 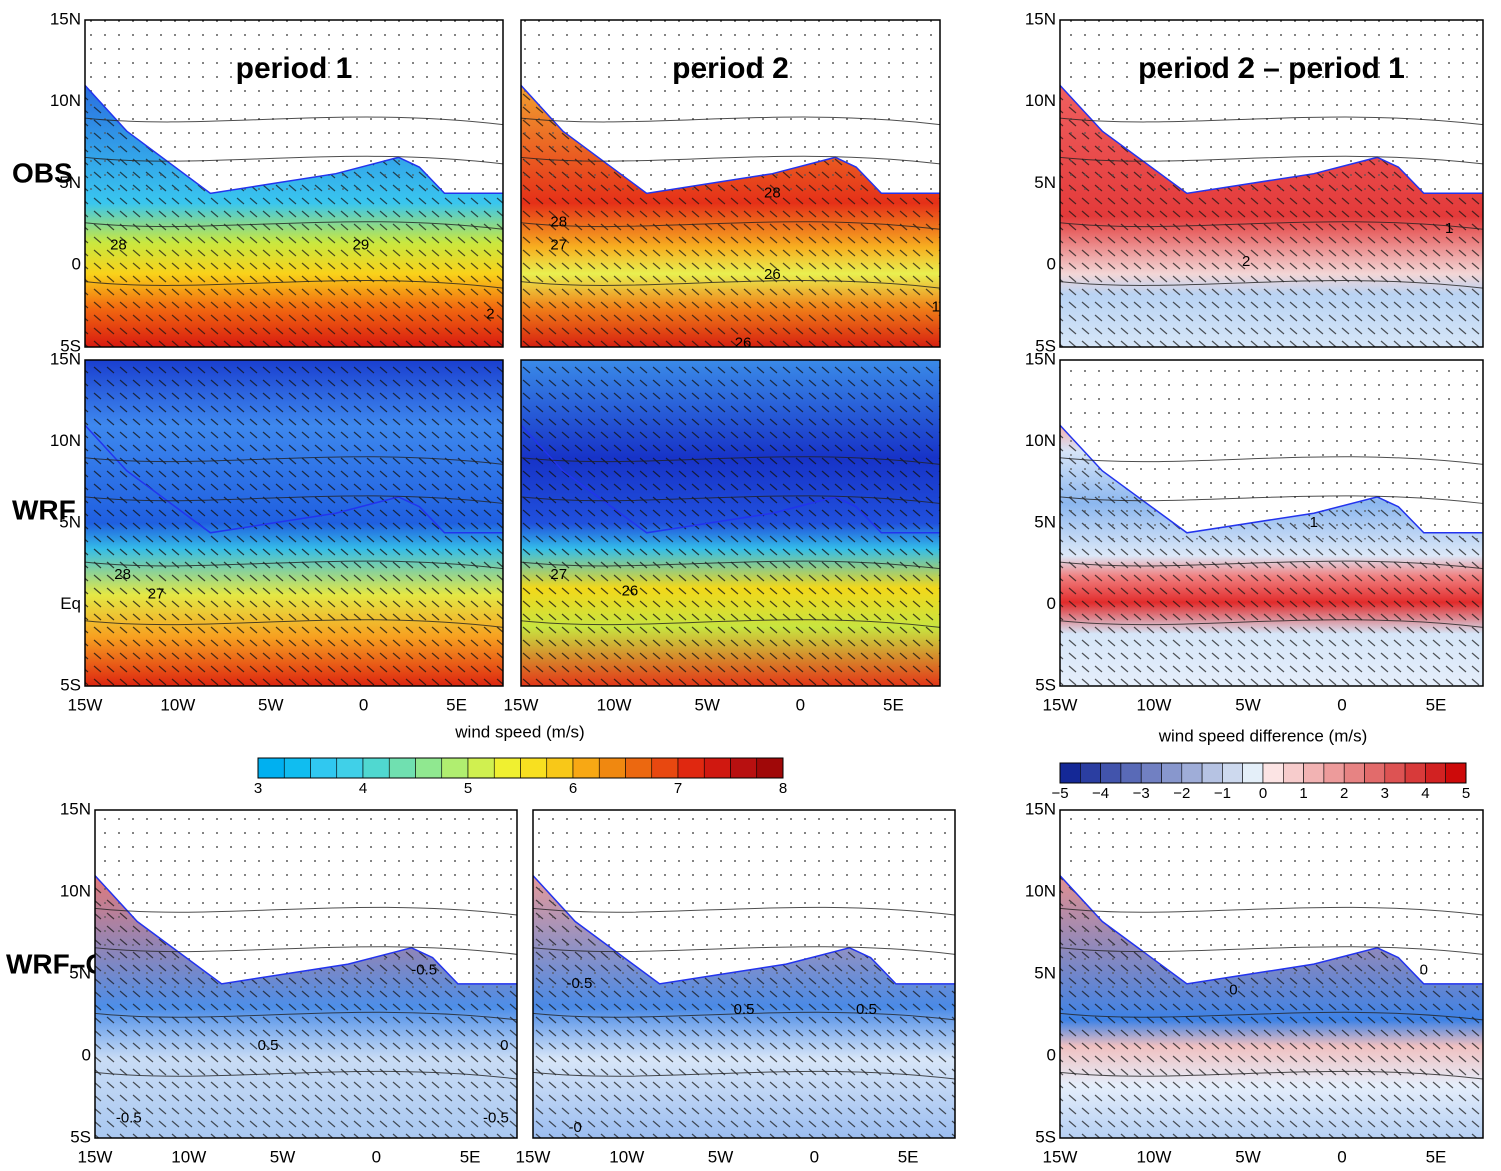 I want to click on x-axis-label: wind speed difference (m/s), so click(x=1263, y=735).